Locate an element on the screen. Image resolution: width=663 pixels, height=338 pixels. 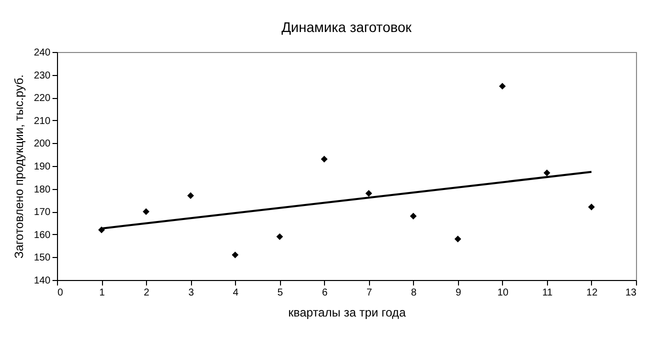
x-tick-label: 5 is located at coordinates (280, 293).